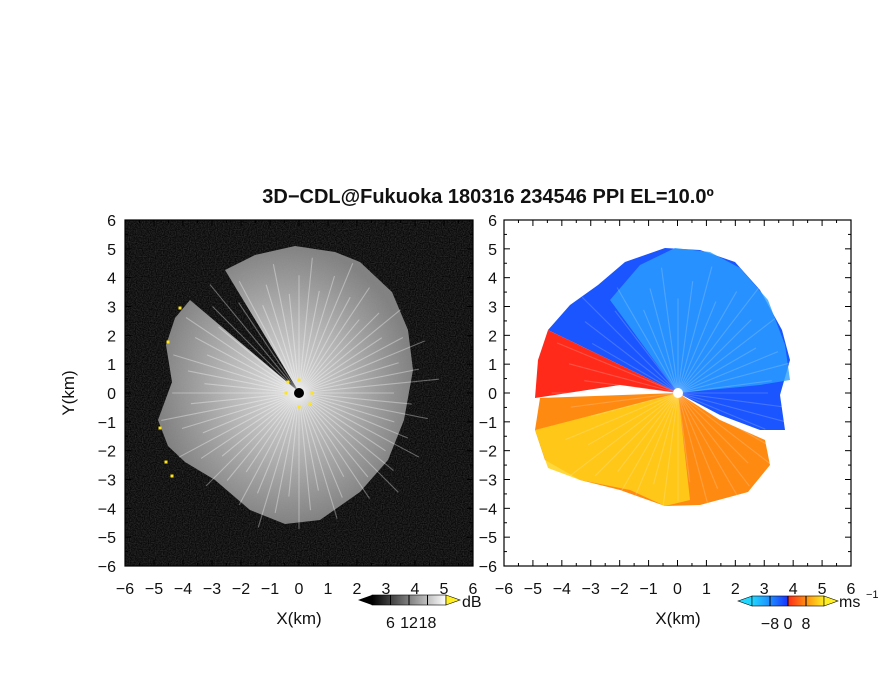  I want to click on y-tick-label: −1, so click(488, 423).